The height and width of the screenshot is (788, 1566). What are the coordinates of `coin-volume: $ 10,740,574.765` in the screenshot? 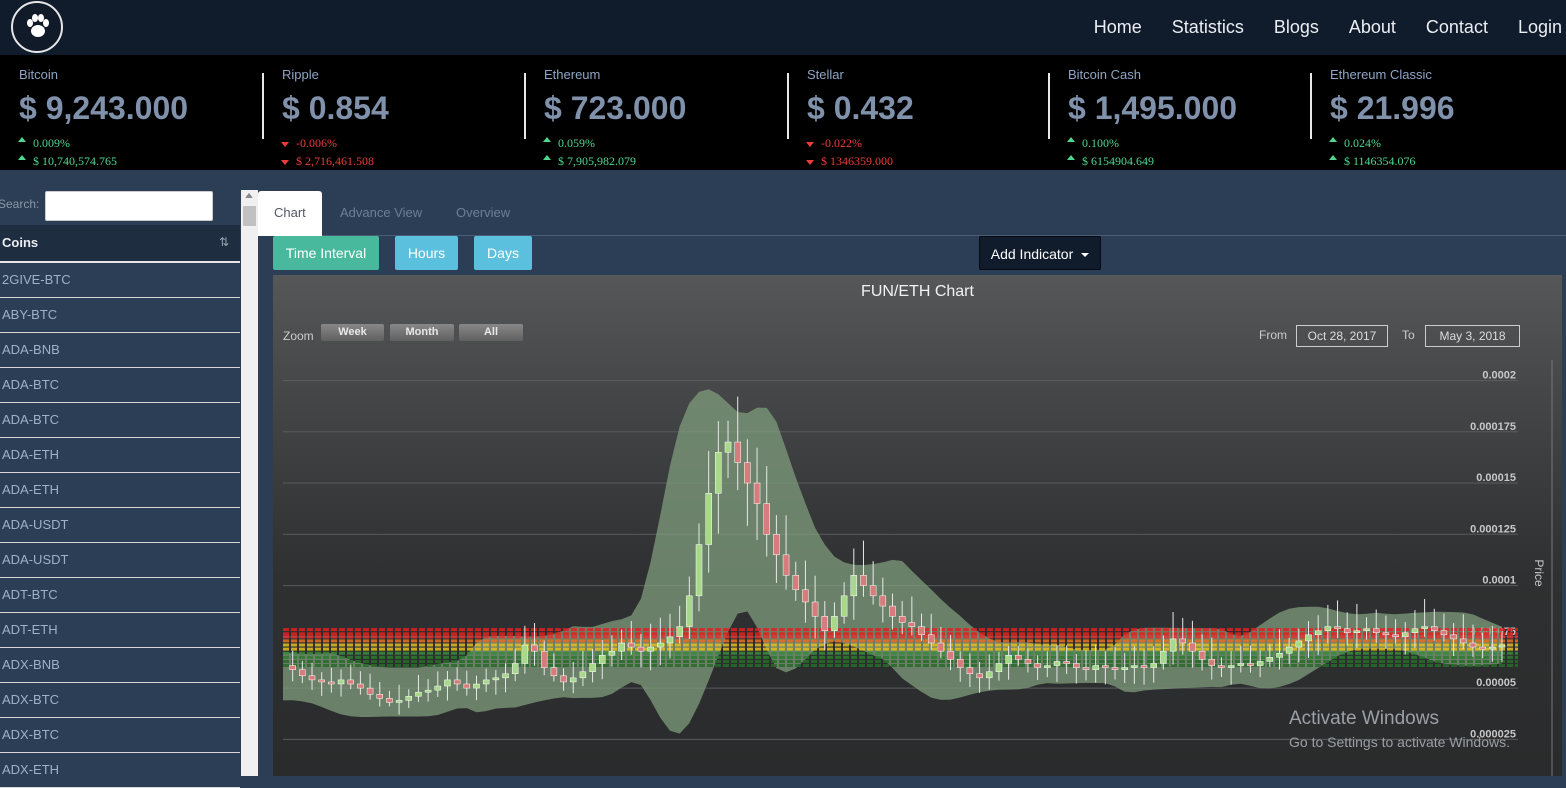 It's located at (75, 161).